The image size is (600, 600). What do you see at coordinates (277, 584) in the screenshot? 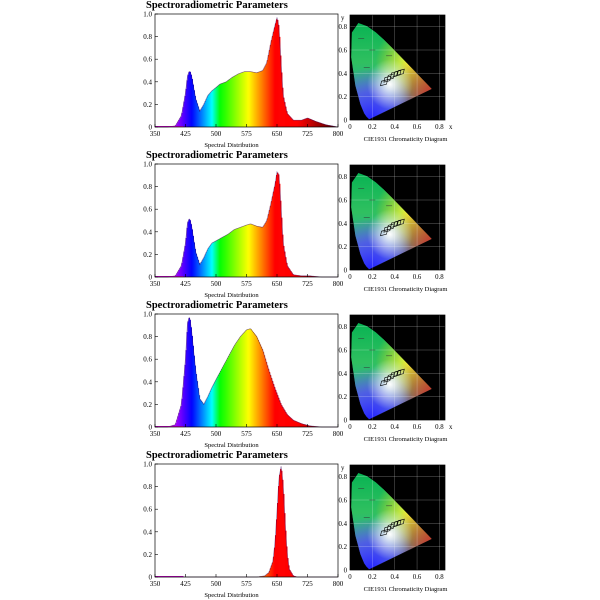
I see `x-tick-label: 650` at bounding box center [277, 584].